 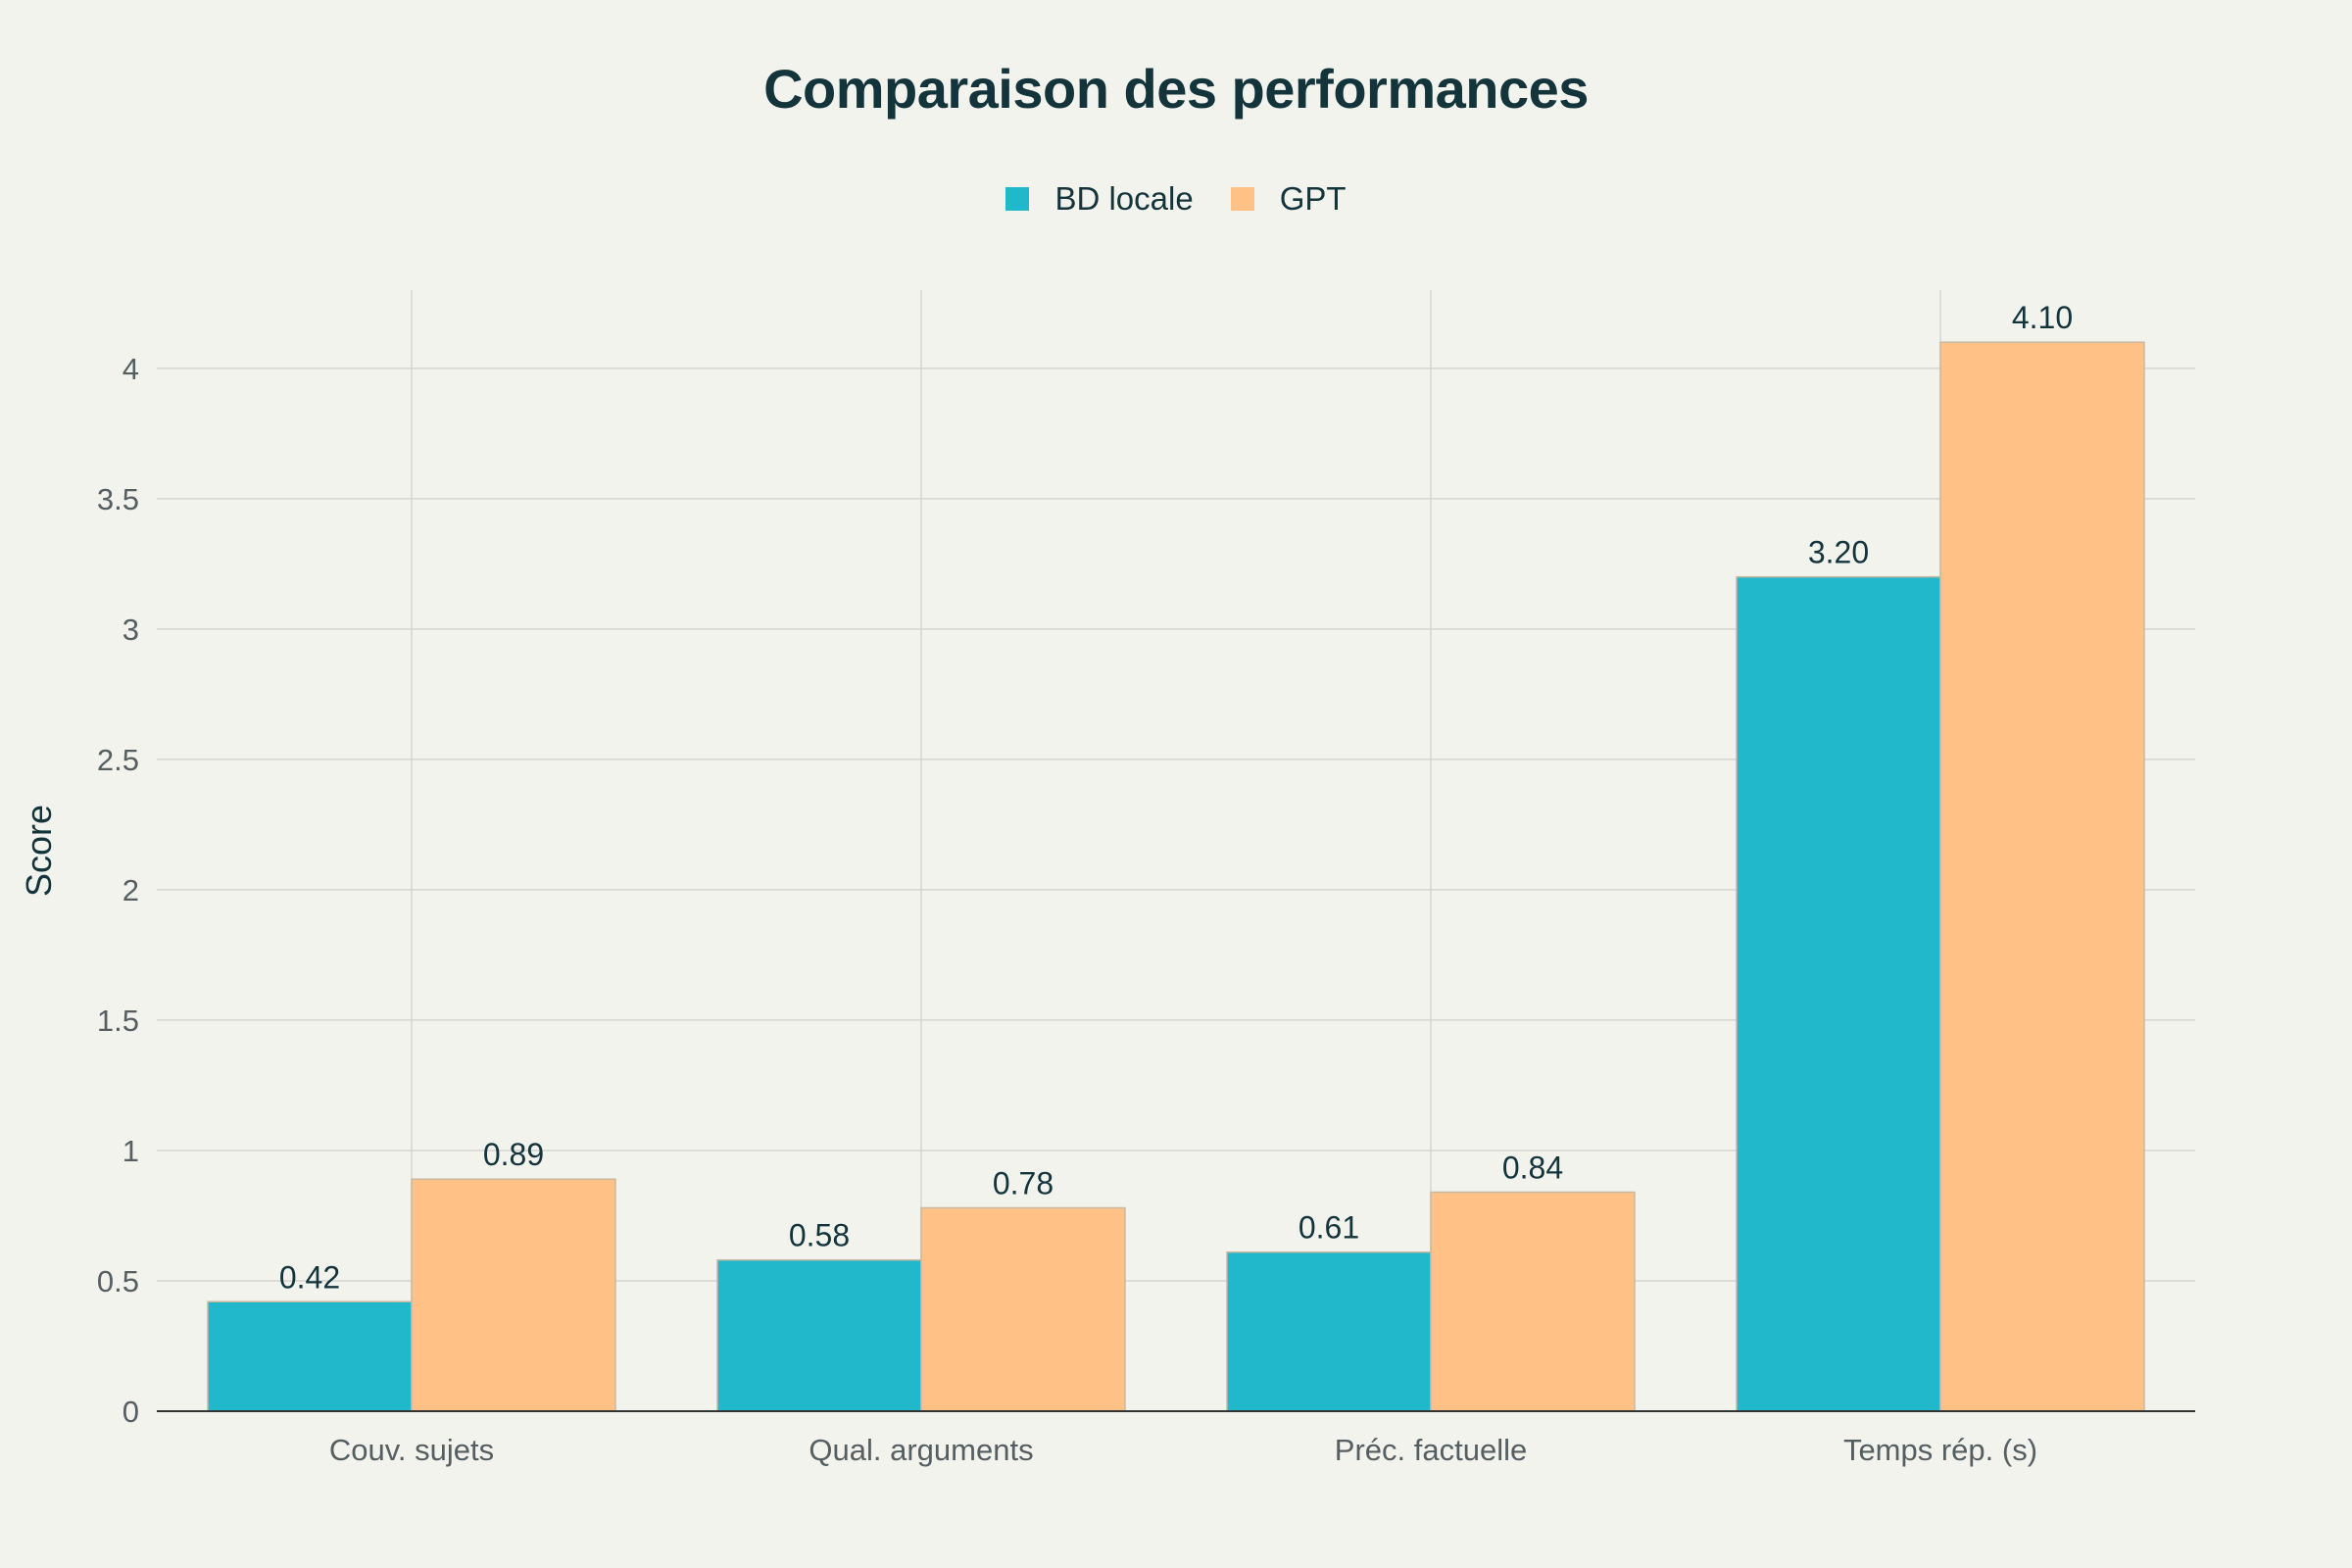 I want to click on legend-item-gpt: GPT, so click(x=1288, y=199).